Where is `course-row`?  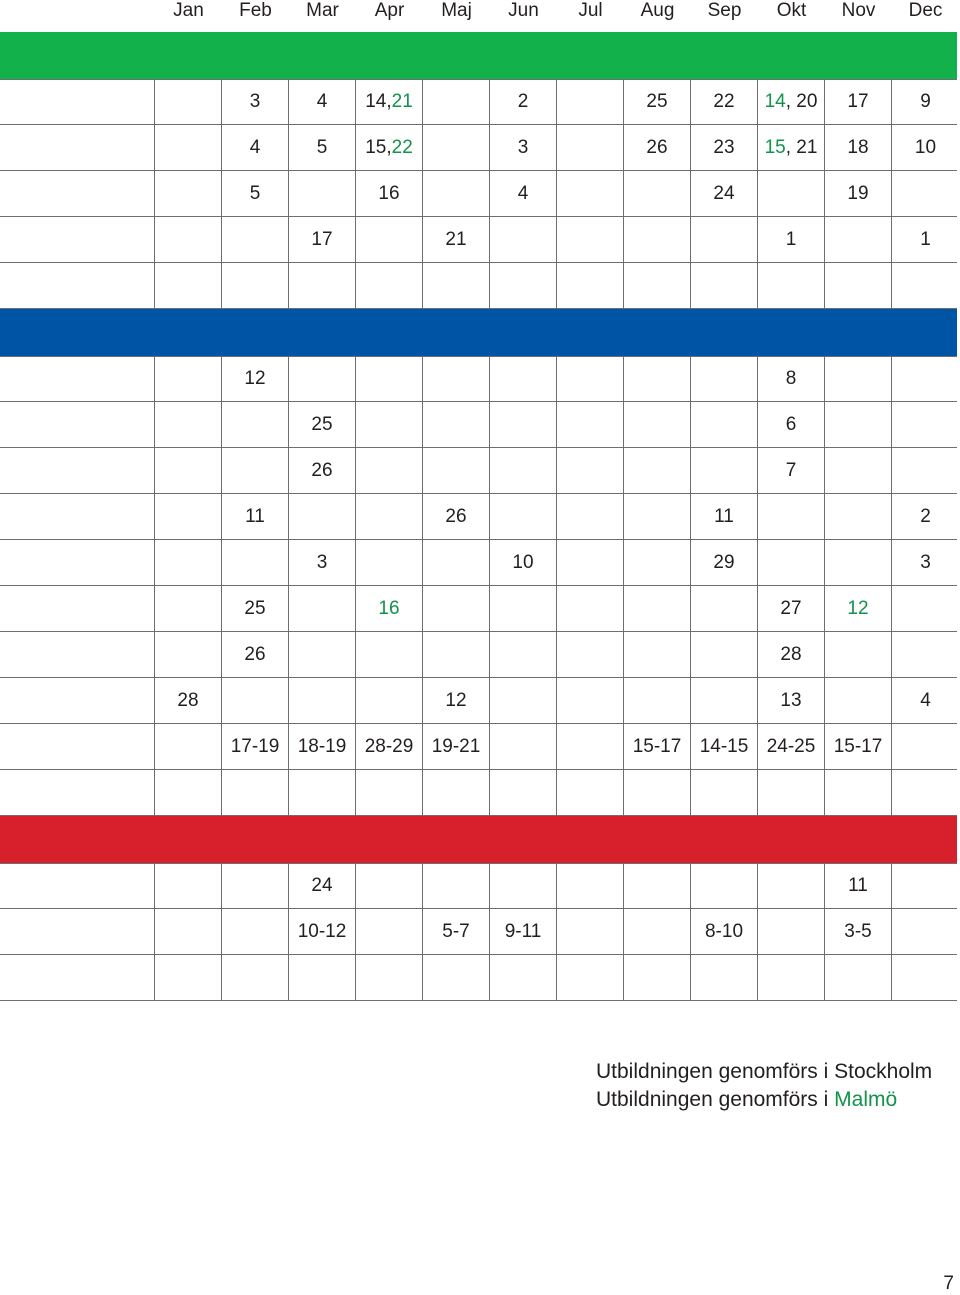 course-row is located at coordinates (478, 286).